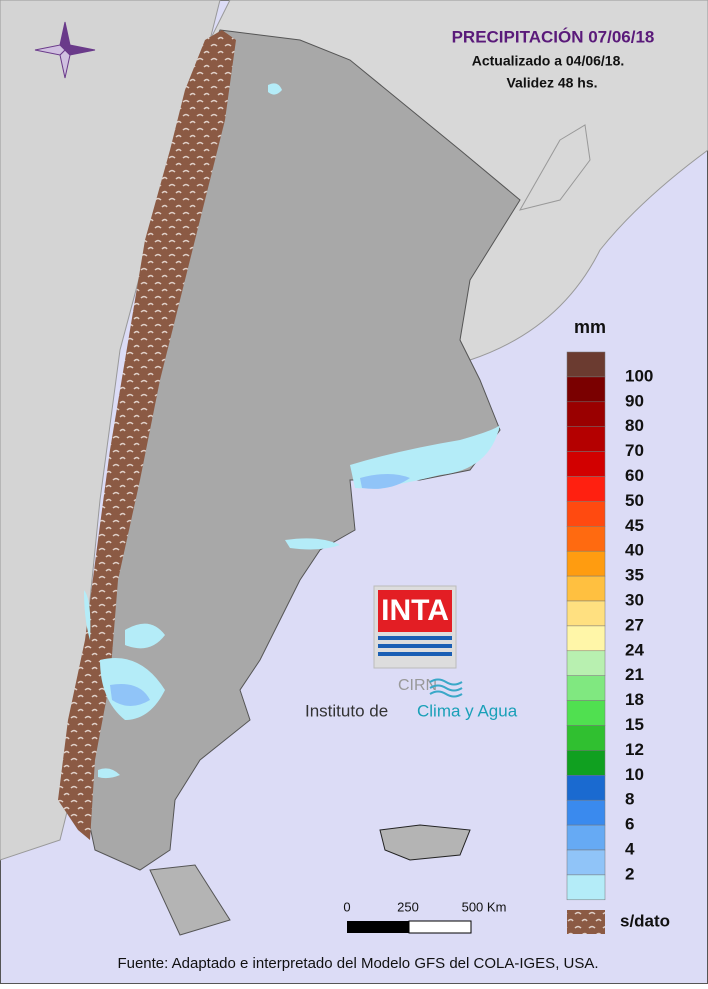 The width and height of the screenshot is (708, 989). What do you see at coordinates (425, 842) in the screenshot?
I see `malvinas` at bounding box center [425, 842].